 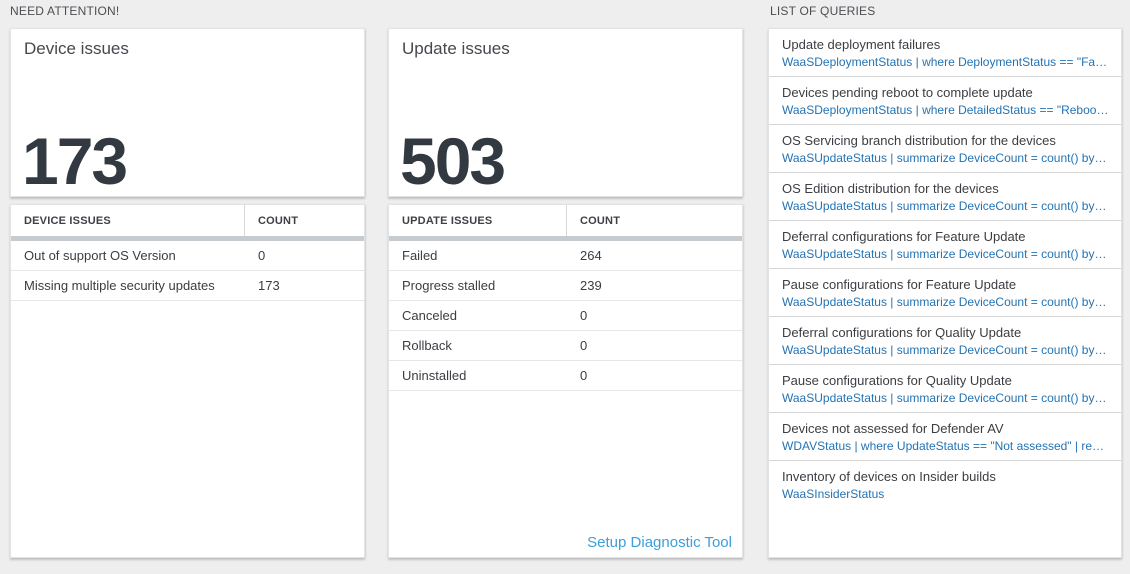 I want to click on query-code-link: WaaSInsiderStatus, so click(x=833, y=494).